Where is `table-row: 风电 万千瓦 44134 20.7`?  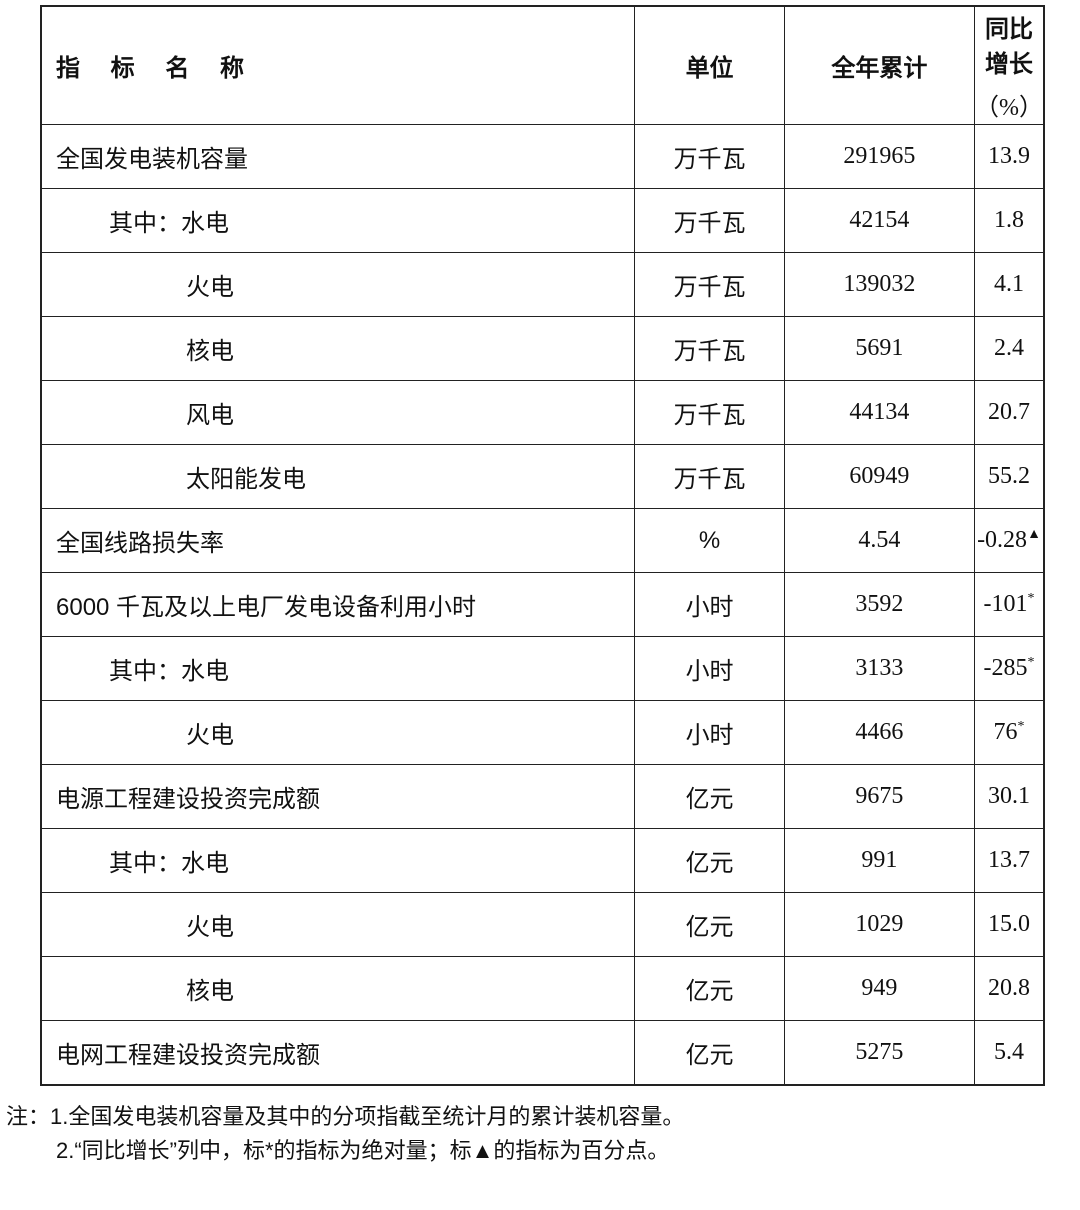 table-row: 风电 万千瓦 44134 20.7 is located at coordinates (542, 412).